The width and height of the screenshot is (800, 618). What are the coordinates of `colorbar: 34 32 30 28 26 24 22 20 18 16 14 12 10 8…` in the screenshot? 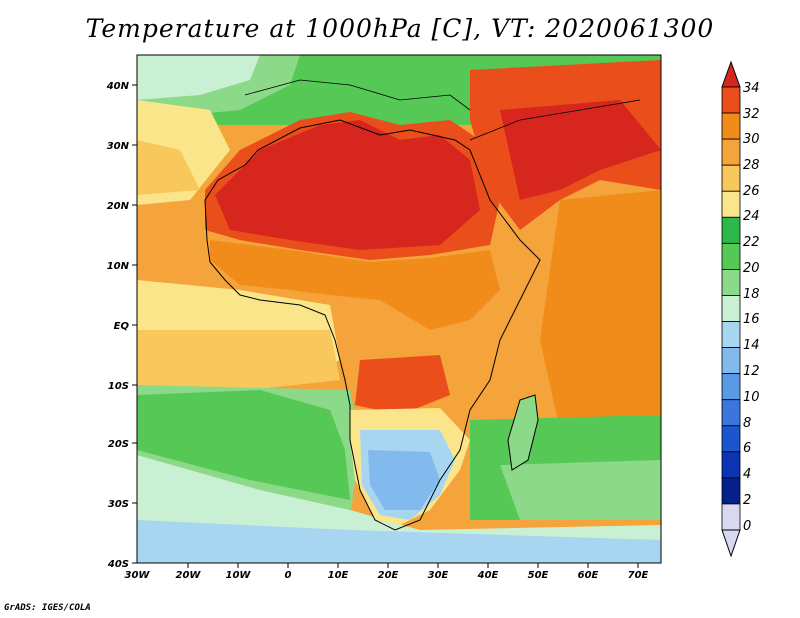 It's located at (740, 309).